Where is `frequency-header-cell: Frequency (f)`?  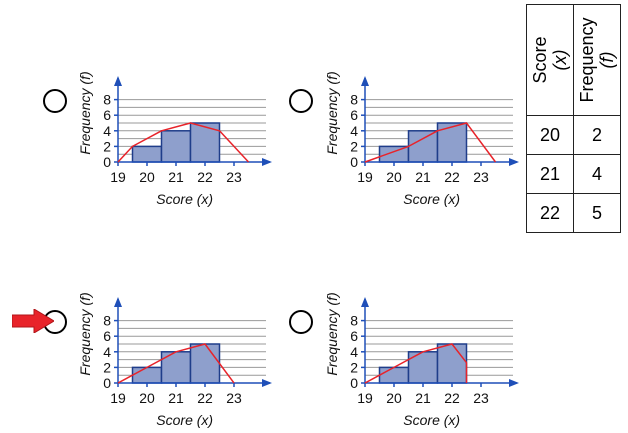 frequency-header-cell: Frequency (f) is located at coordinates (597, 60).